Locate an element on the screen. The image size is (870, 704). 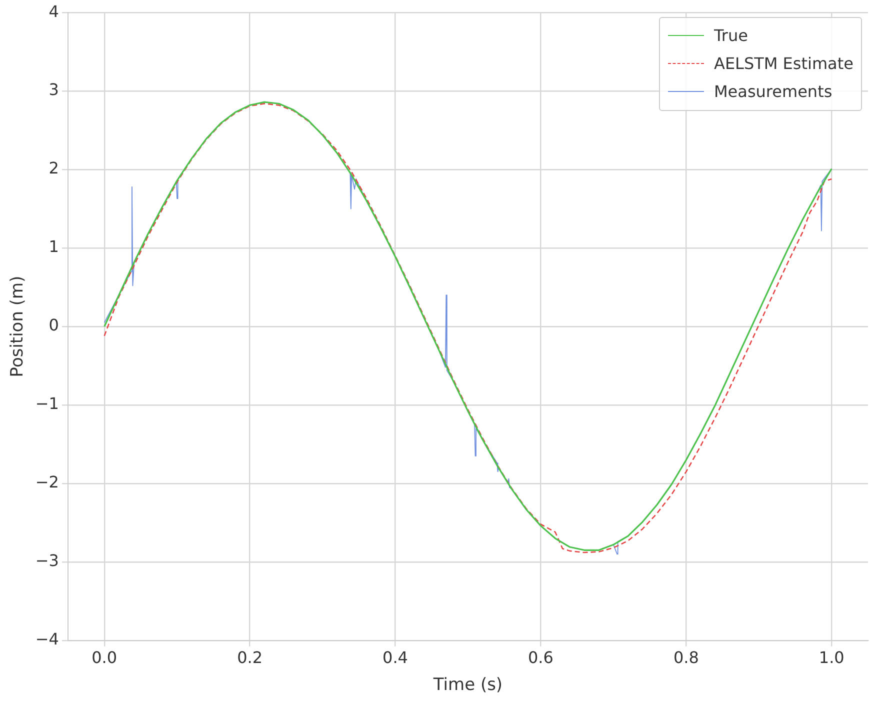
x-axis-title: Time (s) is located at coordinates (467, 685).